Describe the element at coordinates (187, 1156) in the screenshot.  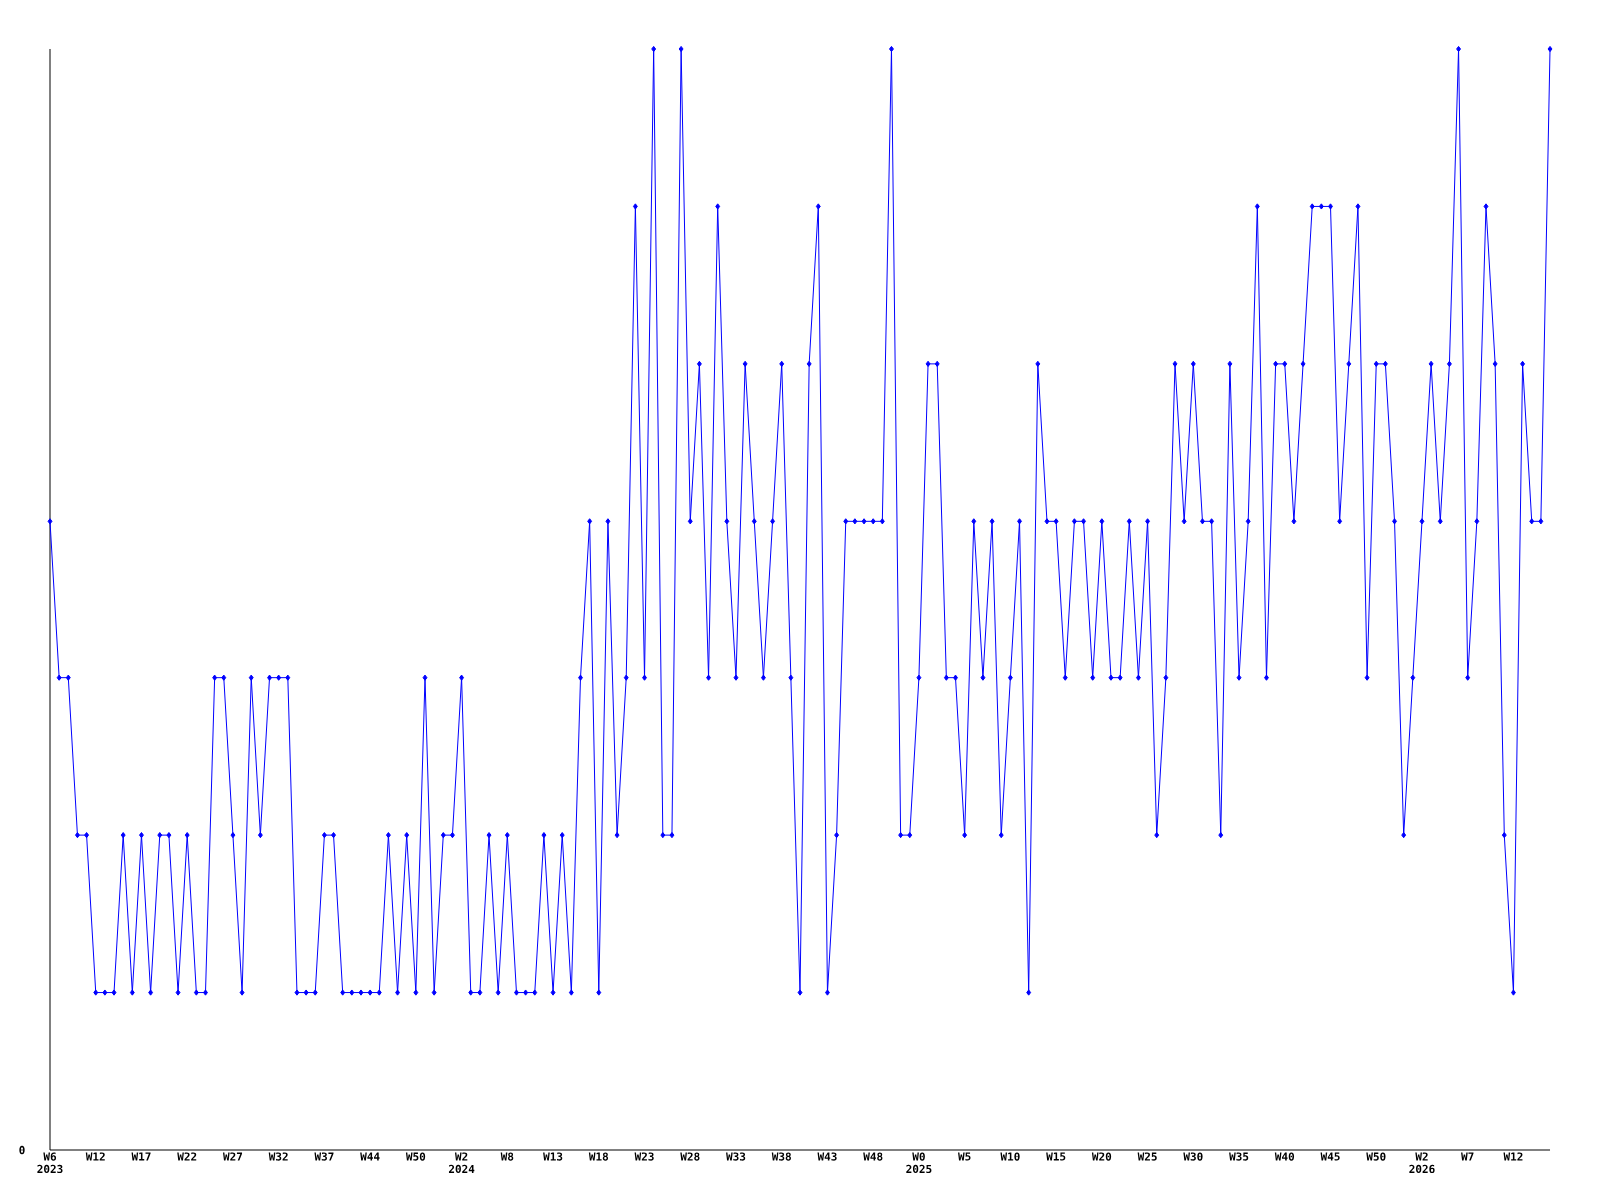
I see `x-tick-label: W22` at that location.